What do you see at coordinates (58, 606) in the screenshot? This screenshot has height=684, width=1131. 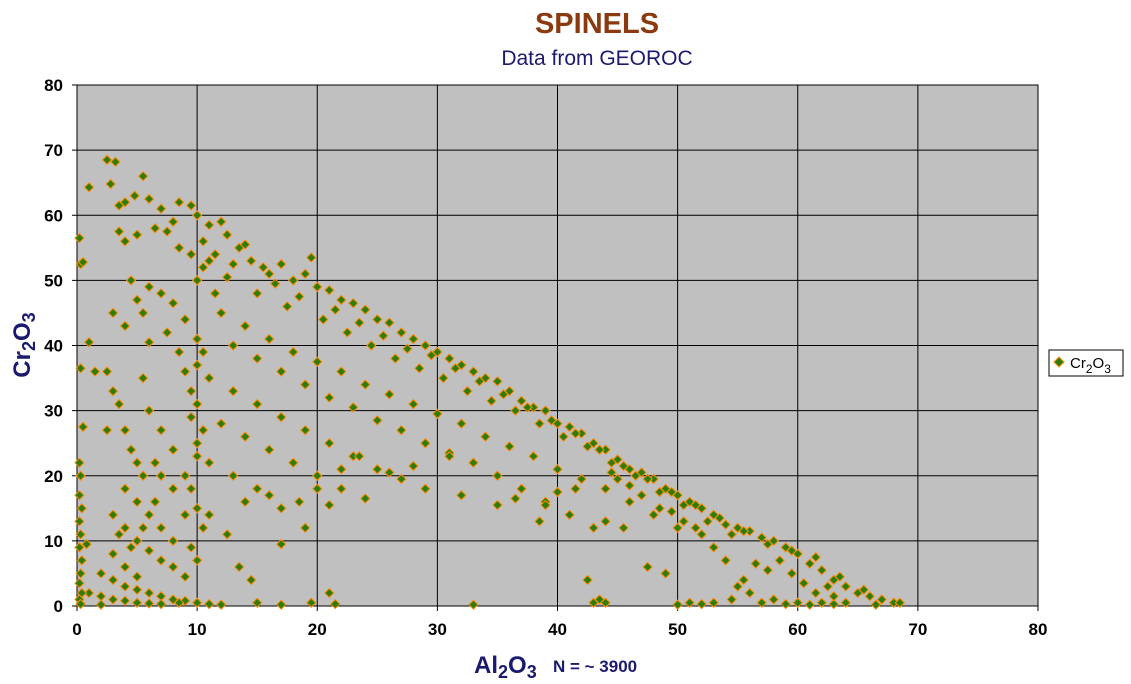 I see `y-tick-label: 0` at bounding box center [58, 606].